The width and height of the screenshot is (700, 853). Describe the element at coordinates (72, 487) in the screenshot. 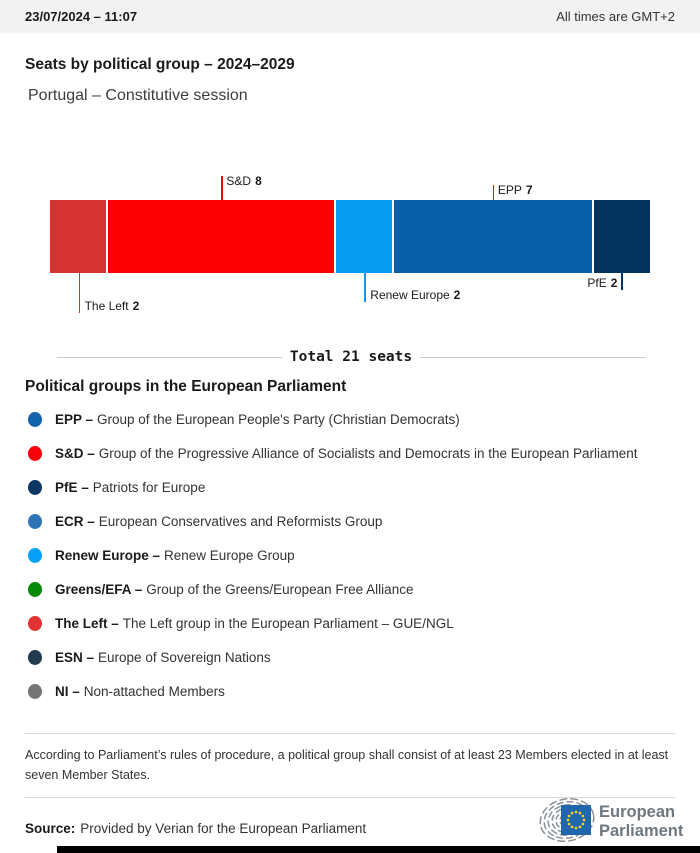

I see `group-abbr: PfE –` at that location.